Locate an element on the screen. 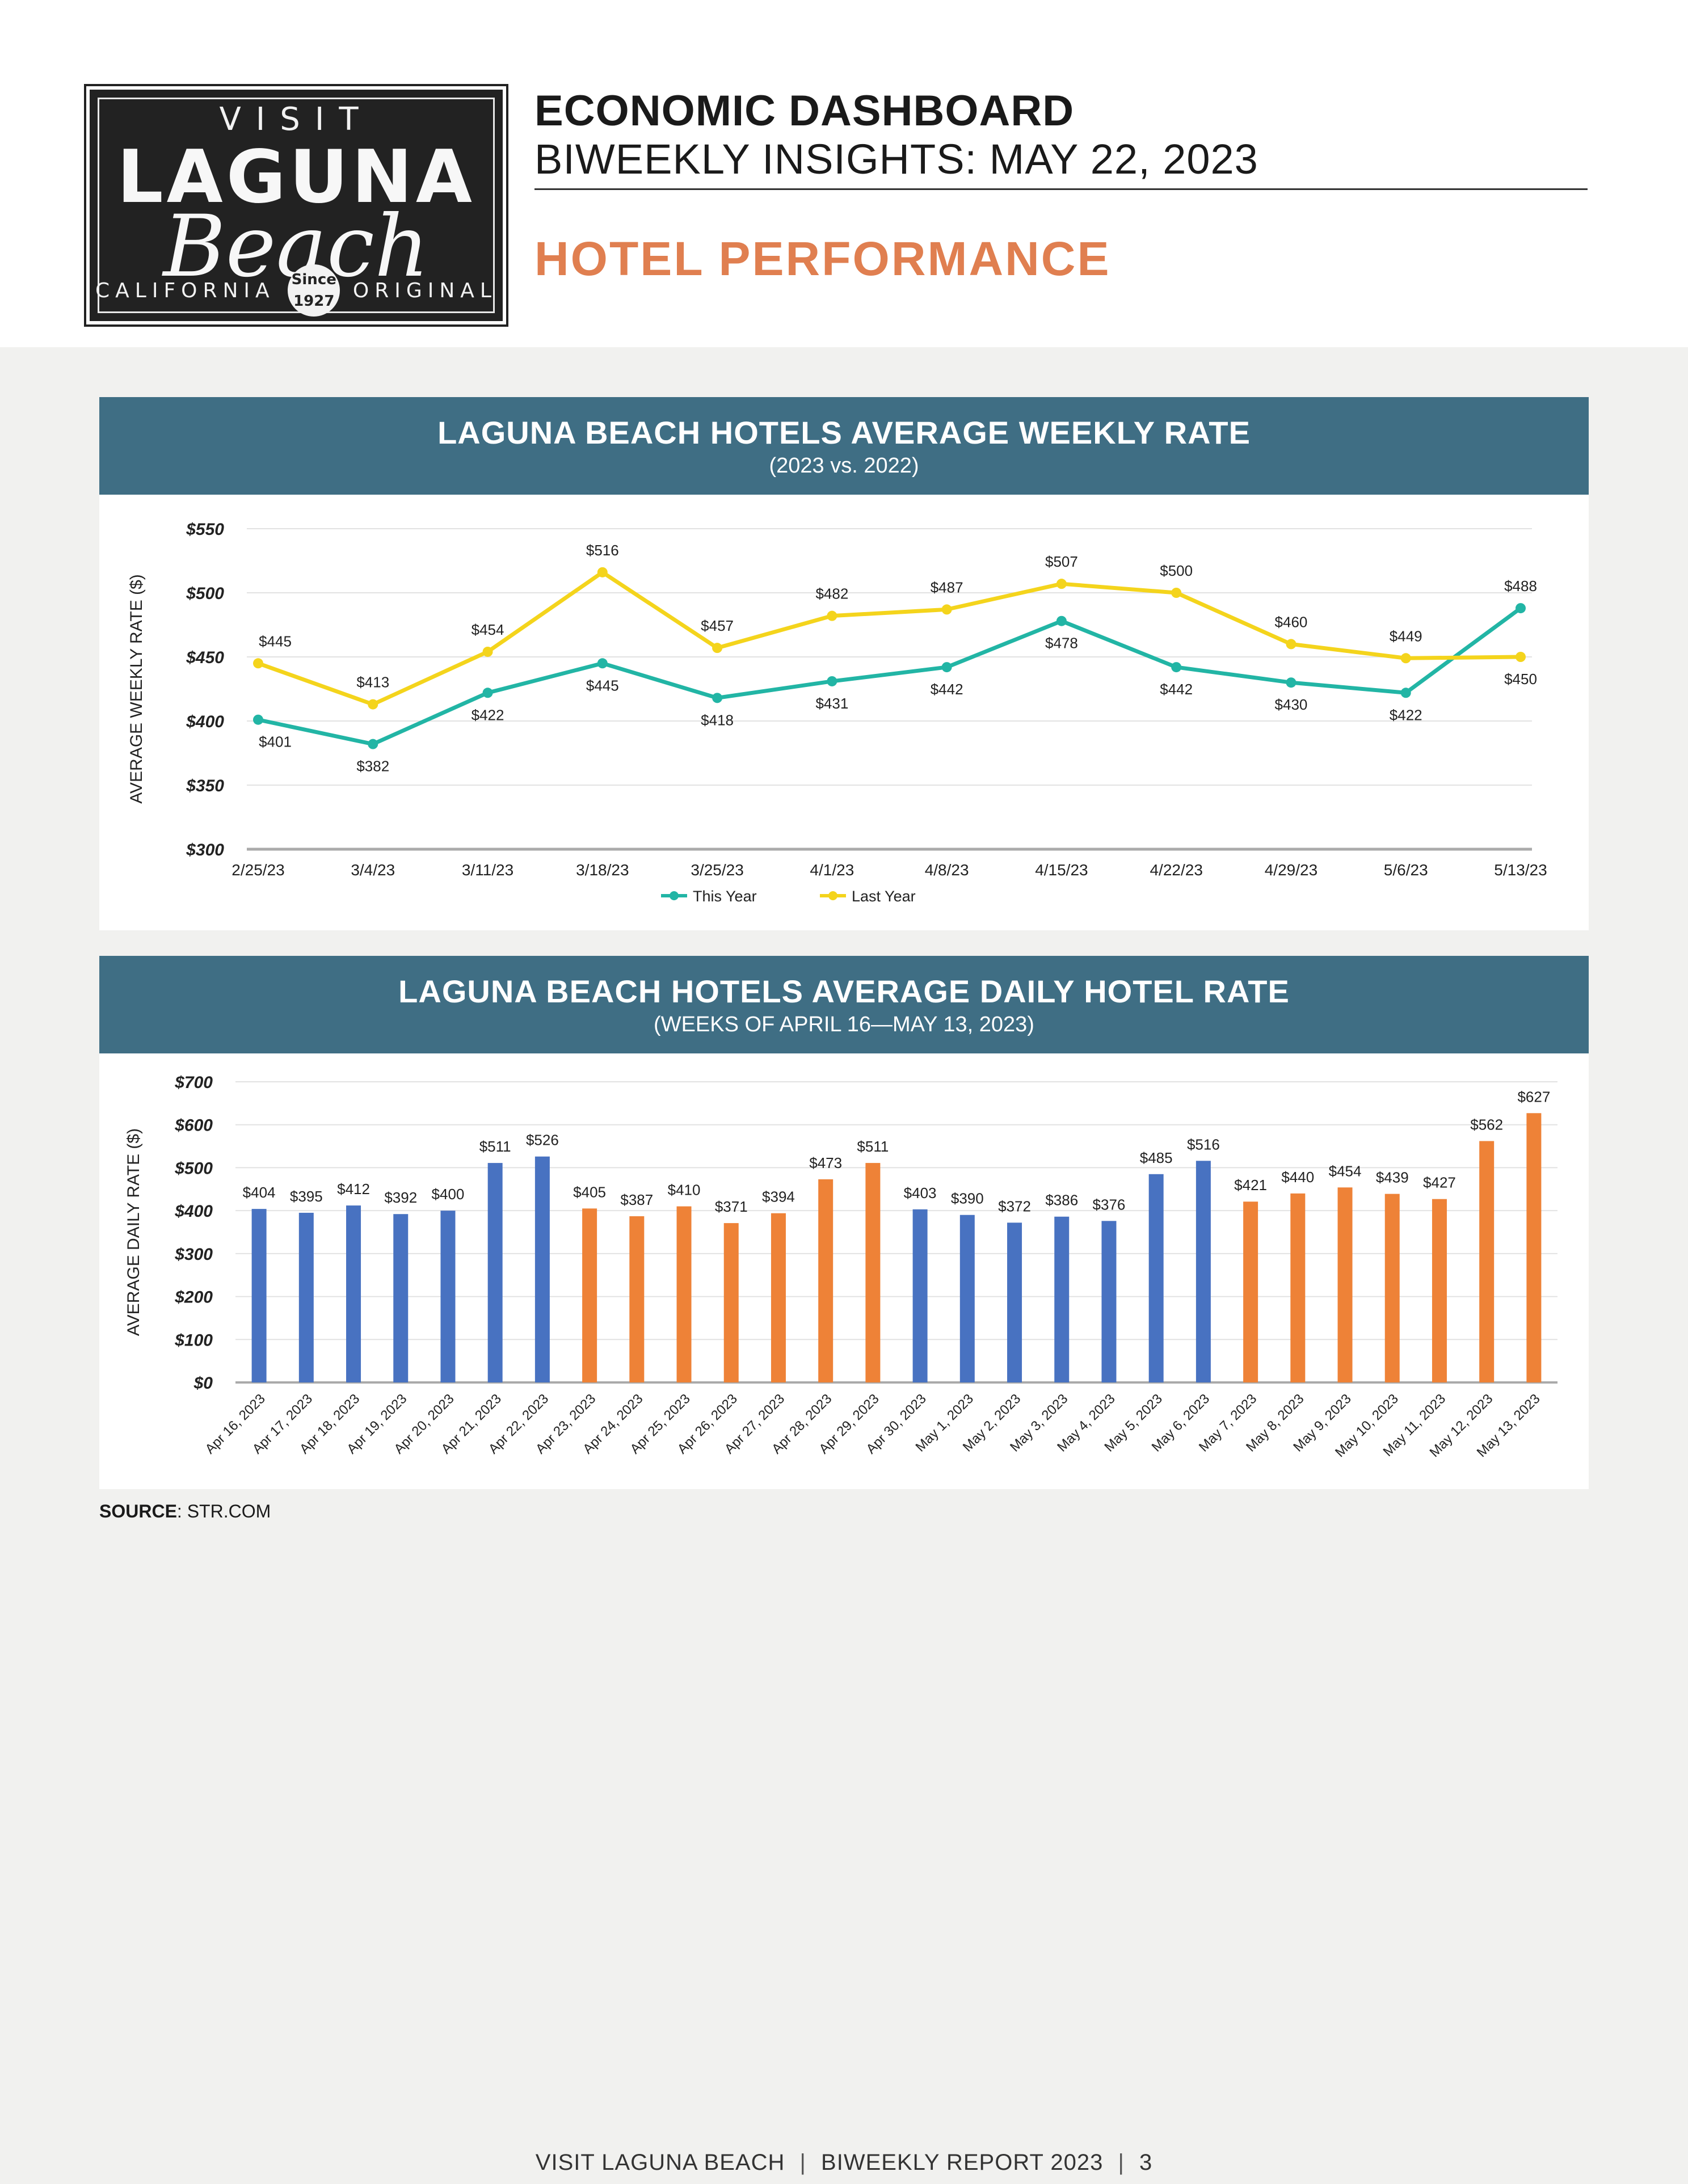 This screenshot has width=1688, height=2184. data-label: $390 is located at coordinates (967, 1198).